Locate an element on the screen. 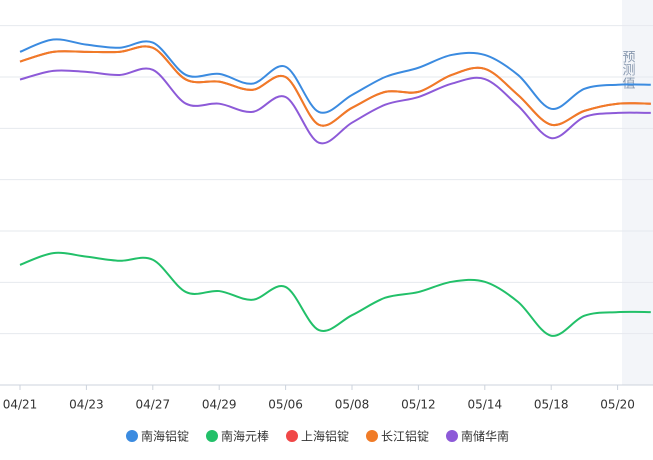  x-tick-label: 05/12 is located at coordinates (418, 405).